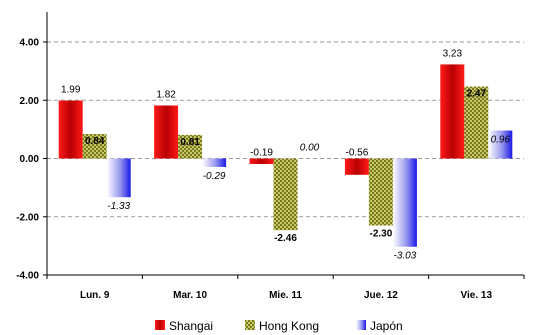  What do you see at coordinates (285, 238) in the screenshot?
I see `data-label: -2.46` at bounding box center [285, 238].